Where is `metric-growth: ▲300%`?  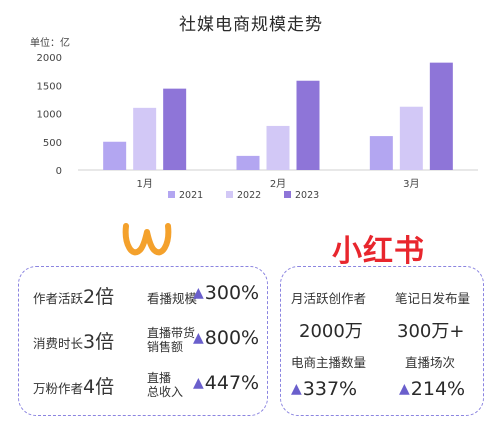 metric-growth: ▲300% is located at coordinates (226, 293).